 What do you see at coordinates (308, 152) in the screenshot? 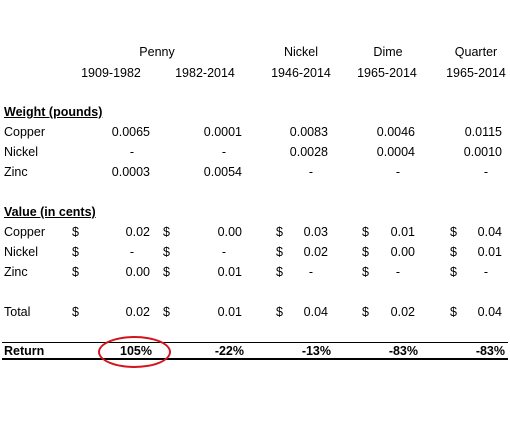
I see `cell: 0.0028` at bounding box center [308, 152].